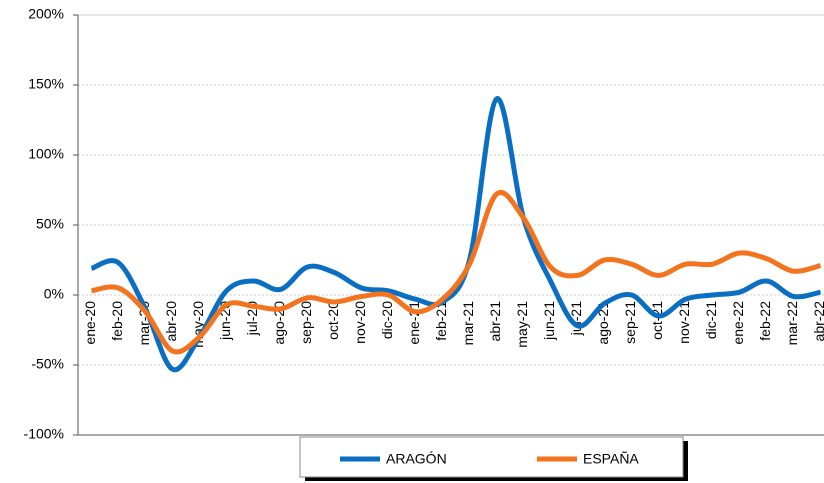 The image size is (824, 483). What do you see at coordinates (630, 322) in the screenshot?
I see `x-tick-label: sep-21` at bounding box center [630, 322].